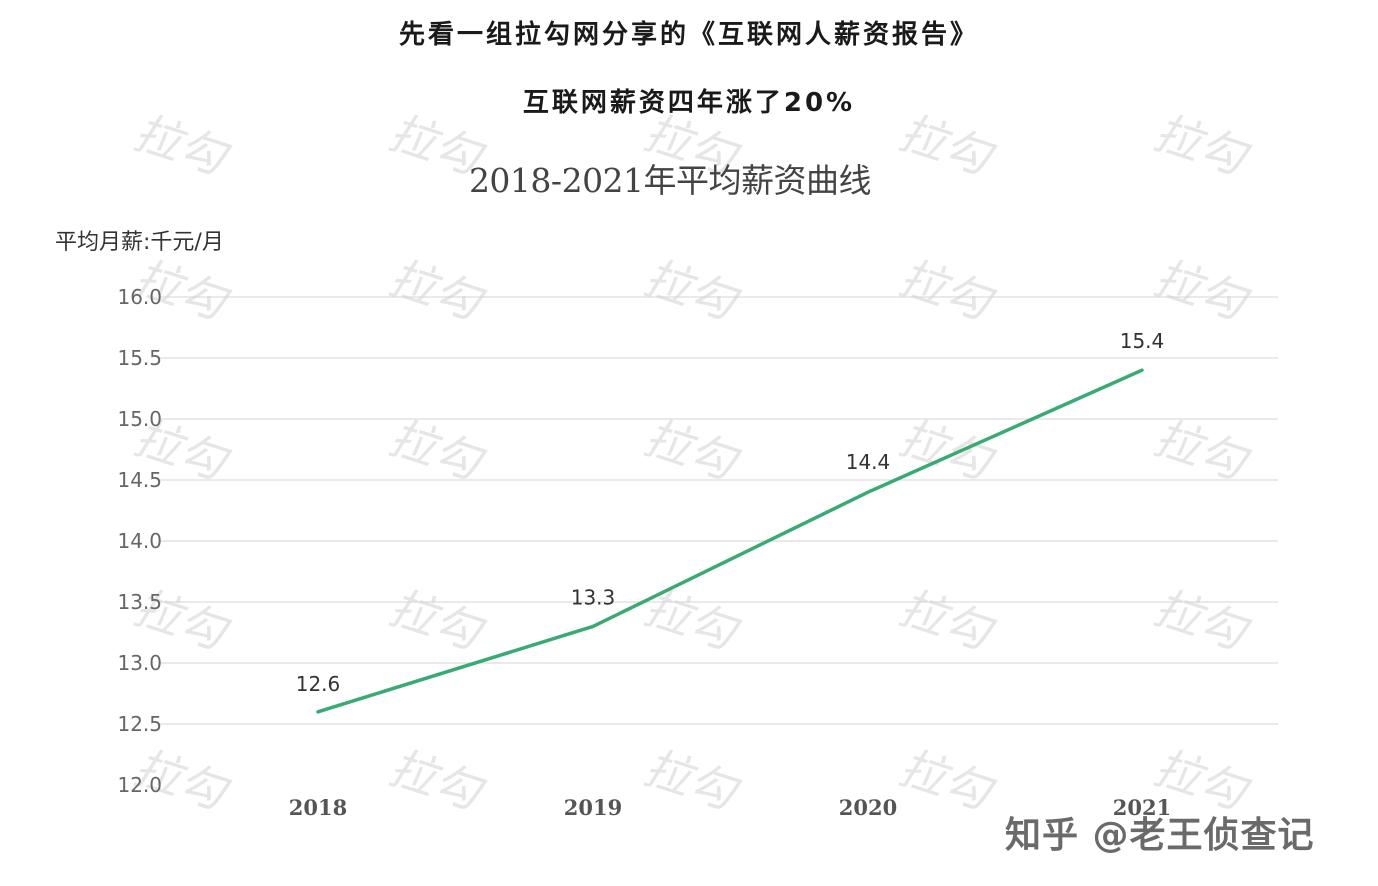 This screenshot has height=886, width=1378. What do you see at coordinates (688, 35) in the screenshot?
I see `report-heading: 先看一组拉勾网分享的《互联网人薪资报告》` at bounding box center [688, 35].